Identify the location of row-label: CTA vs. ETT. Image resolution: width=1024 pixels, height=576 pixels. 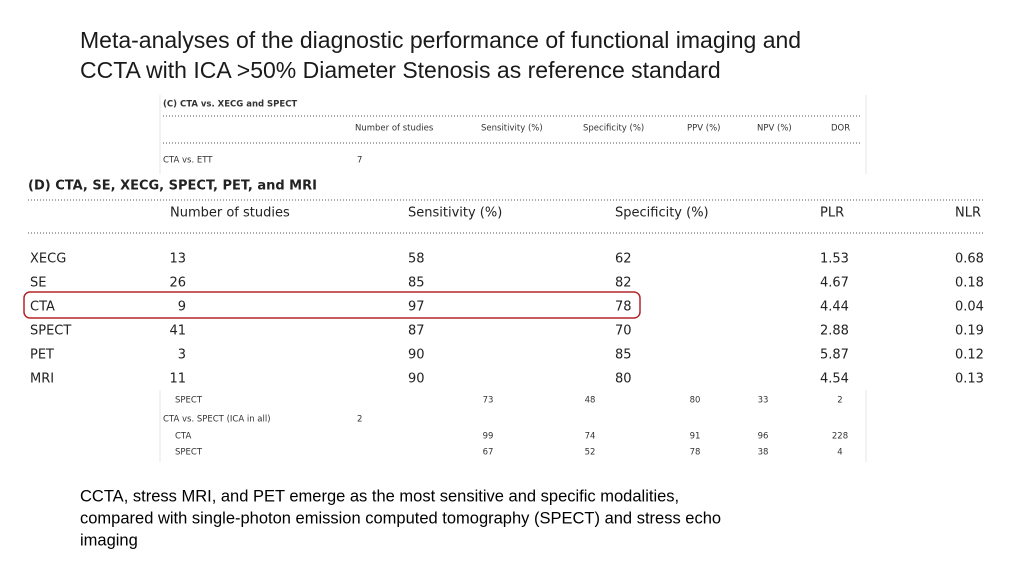
(188, 161).